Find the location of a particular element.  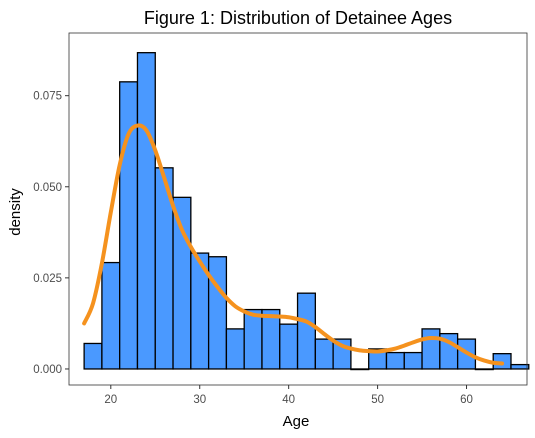

y-tick-label: 0.025 is located at coordinates (47, 279).